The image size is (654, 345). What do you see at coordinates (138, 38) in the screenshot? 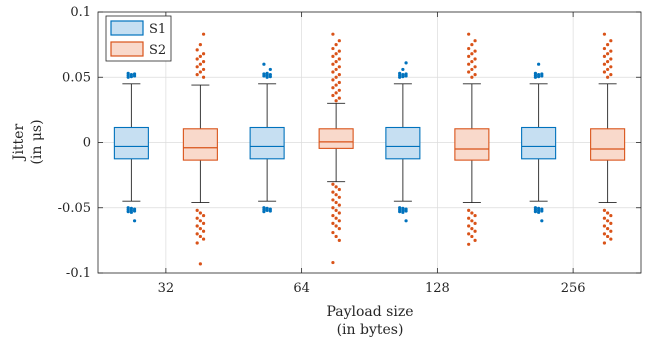
I see `legend: S1 S2` at bounding box center [138, 38].